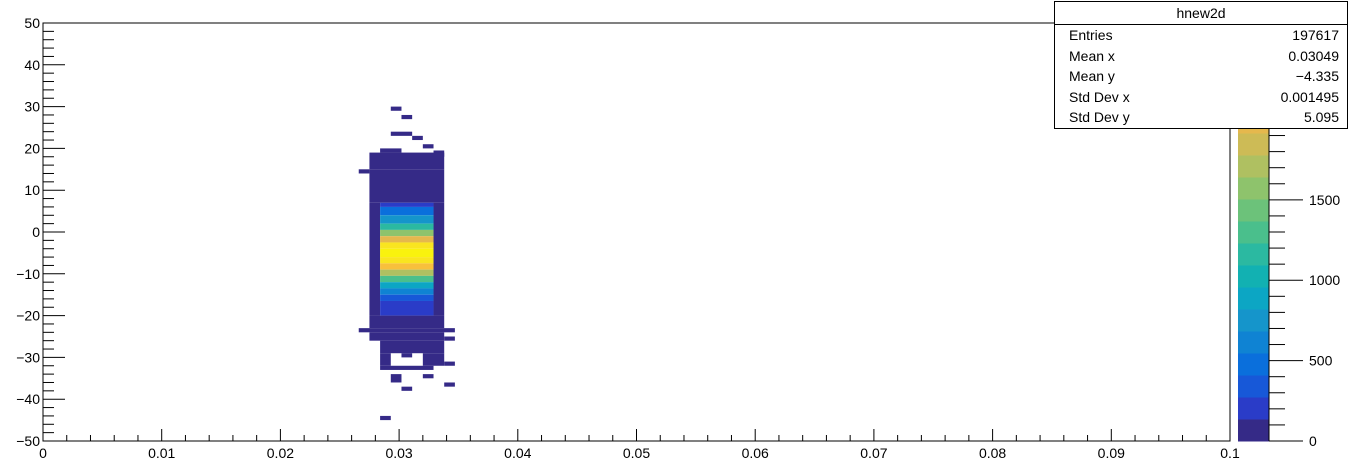 The height and width of the screenshot is (460, 1351). Describe the element at coordinates (639, 444) in the screenshot. I see `x-axis: 0 0.01 0.02 0.03 0.04 0.05 0.06 0.07 0.08 0.09 0.1` at that location.